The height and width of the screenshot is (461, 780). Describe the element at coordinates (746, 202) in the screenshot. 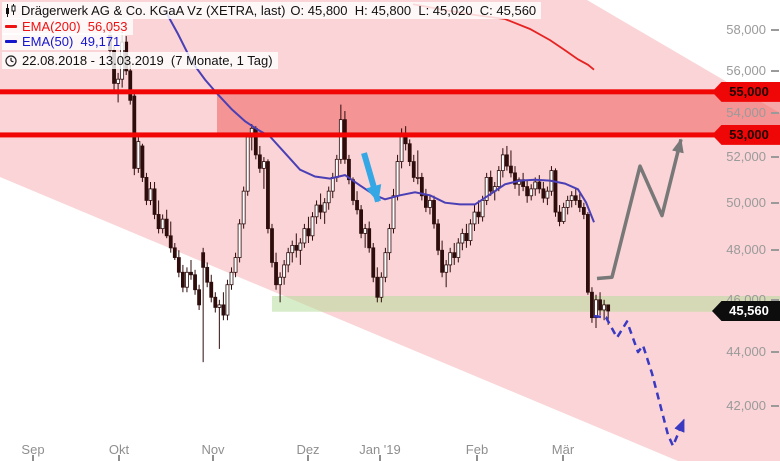

I see `y-axis-label: 50,000` at that location.